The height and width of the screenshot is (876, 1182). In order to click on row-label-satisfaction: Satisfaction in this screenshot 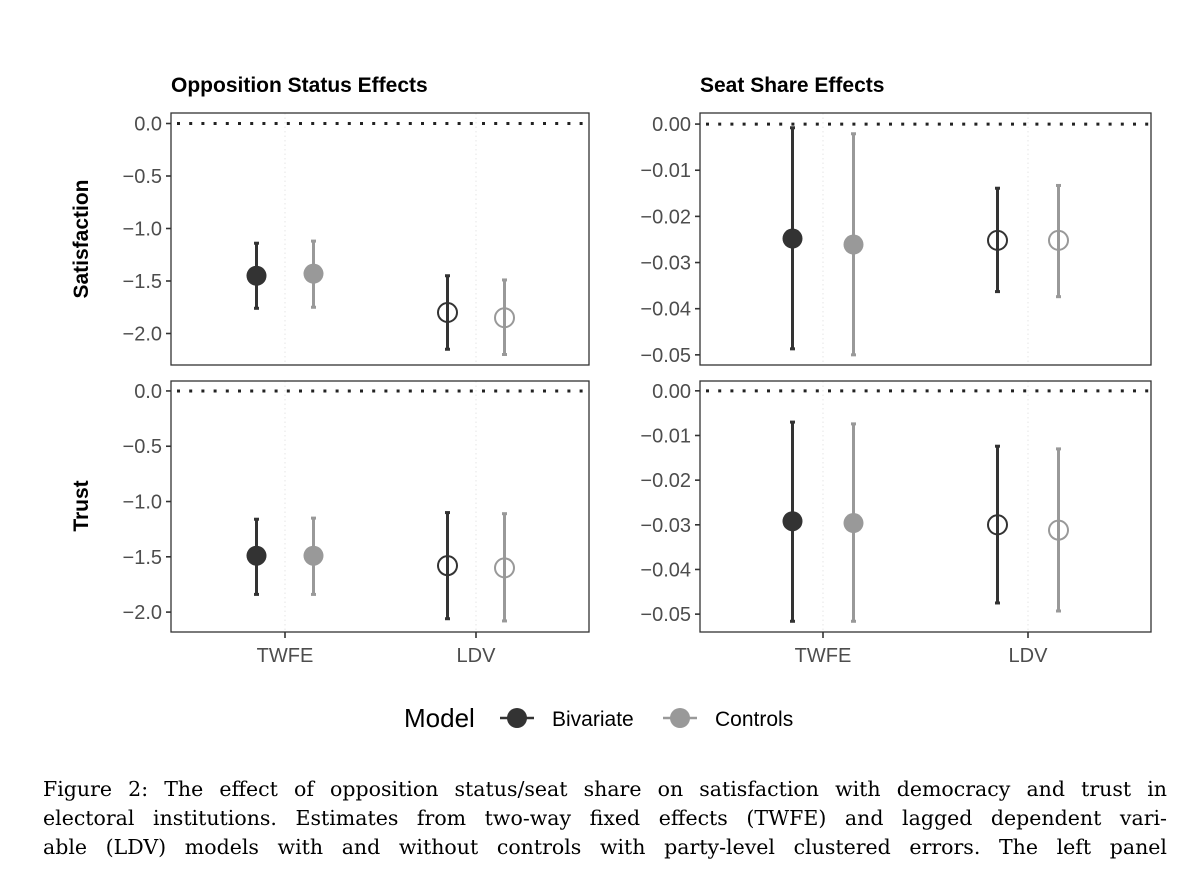, I will do `click(81, 238)`.